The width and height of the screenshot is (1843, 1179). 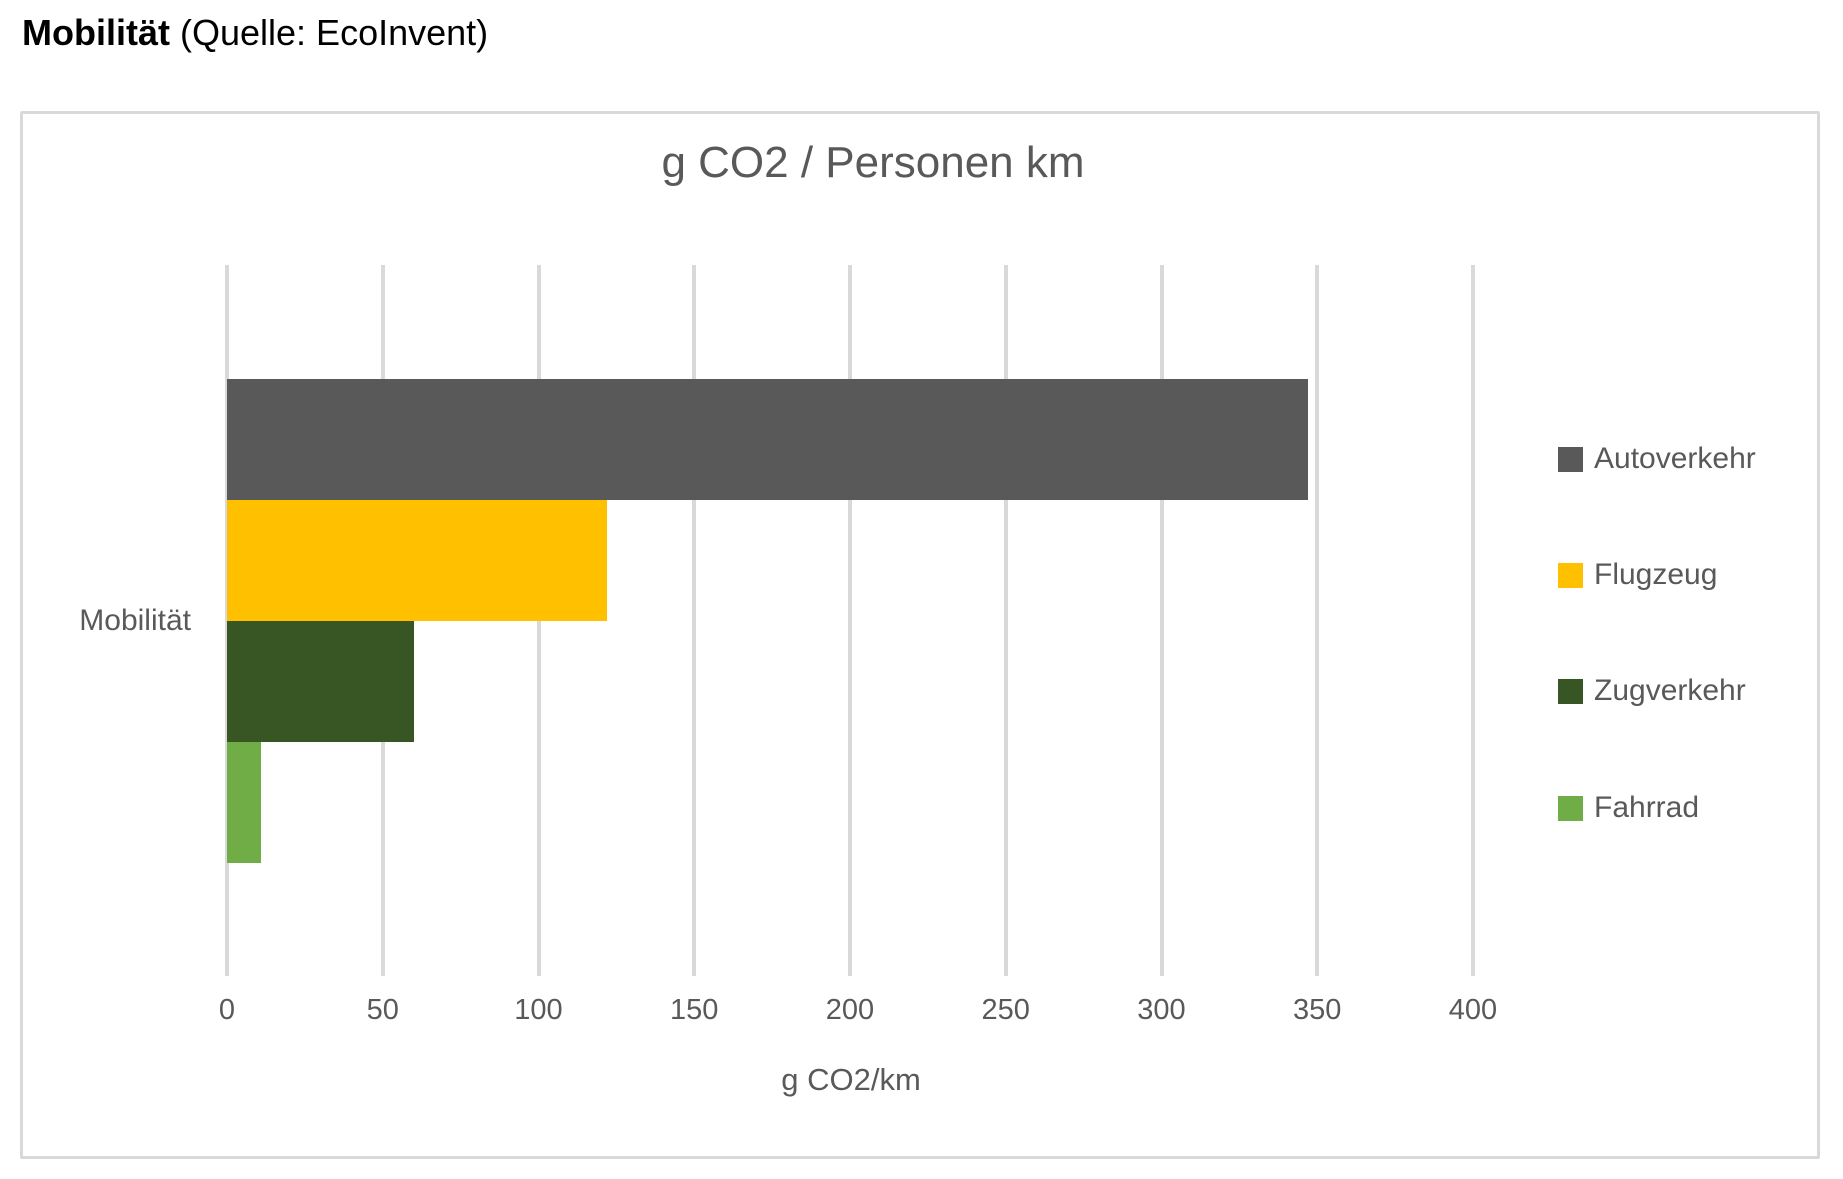 What do you see at coordinates (1570, 691) in the screenshot?
I see `legend-swatch-zugverkehr` at bounding box center [1570, 691].